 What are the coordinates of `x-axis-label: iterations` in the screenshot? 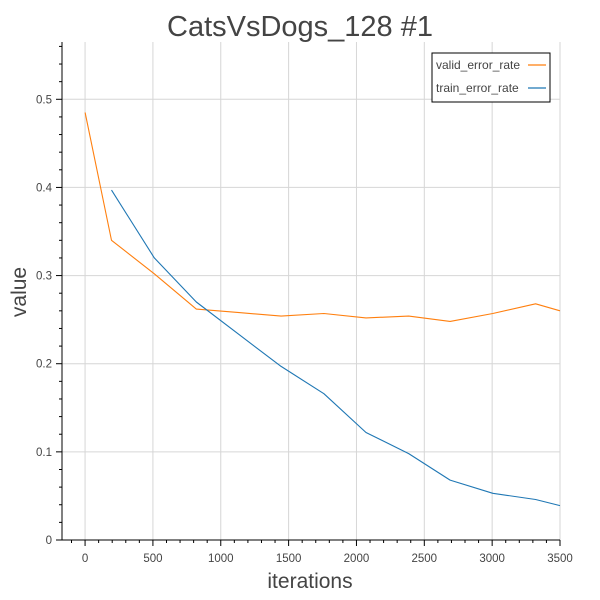 It's located at (309, 581).